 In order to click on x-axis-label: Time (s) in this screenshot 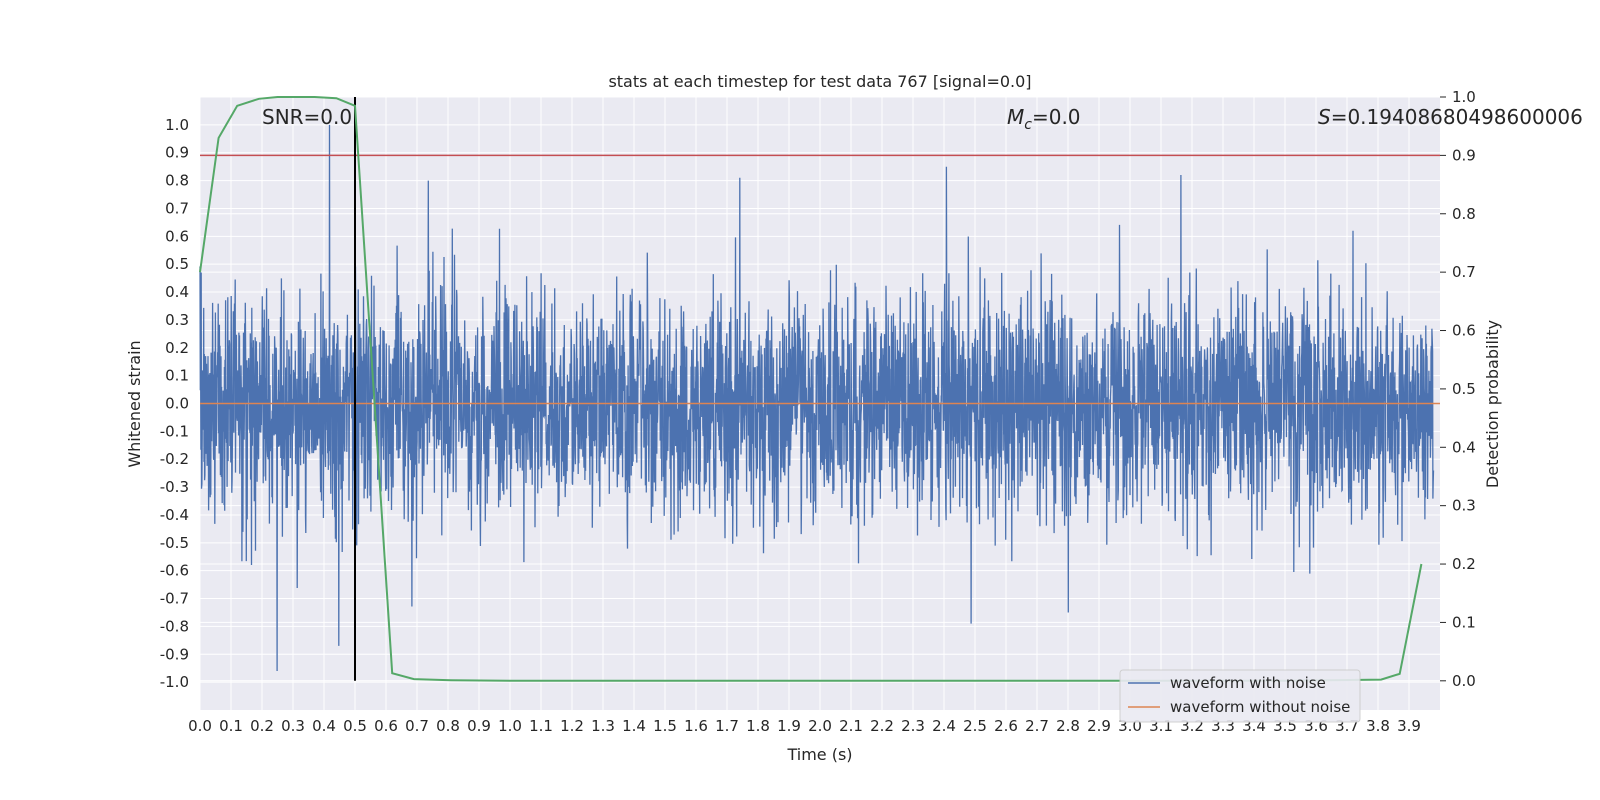, I will do `click(819, 754)`.